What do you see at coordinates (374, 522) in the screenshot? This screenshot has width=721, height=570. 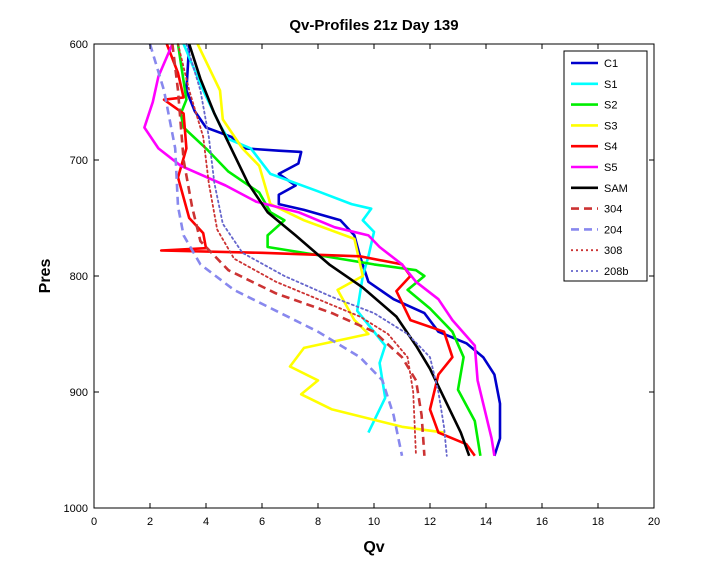 I see `x-tick-label: 10` at bounding box center [374, 522].